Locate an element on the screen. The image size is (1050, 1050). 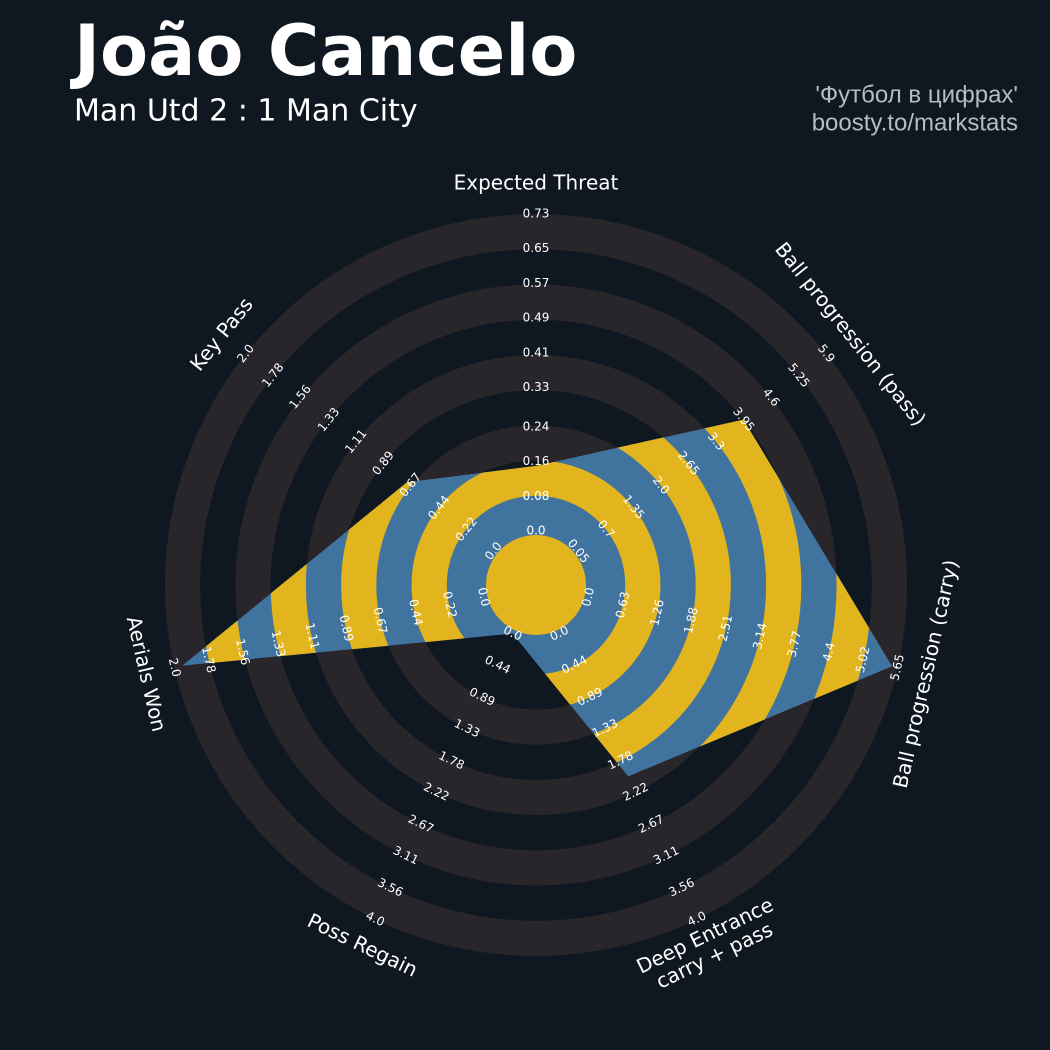
credit: boosty.to/markstats is located at coordinates (915, 122).